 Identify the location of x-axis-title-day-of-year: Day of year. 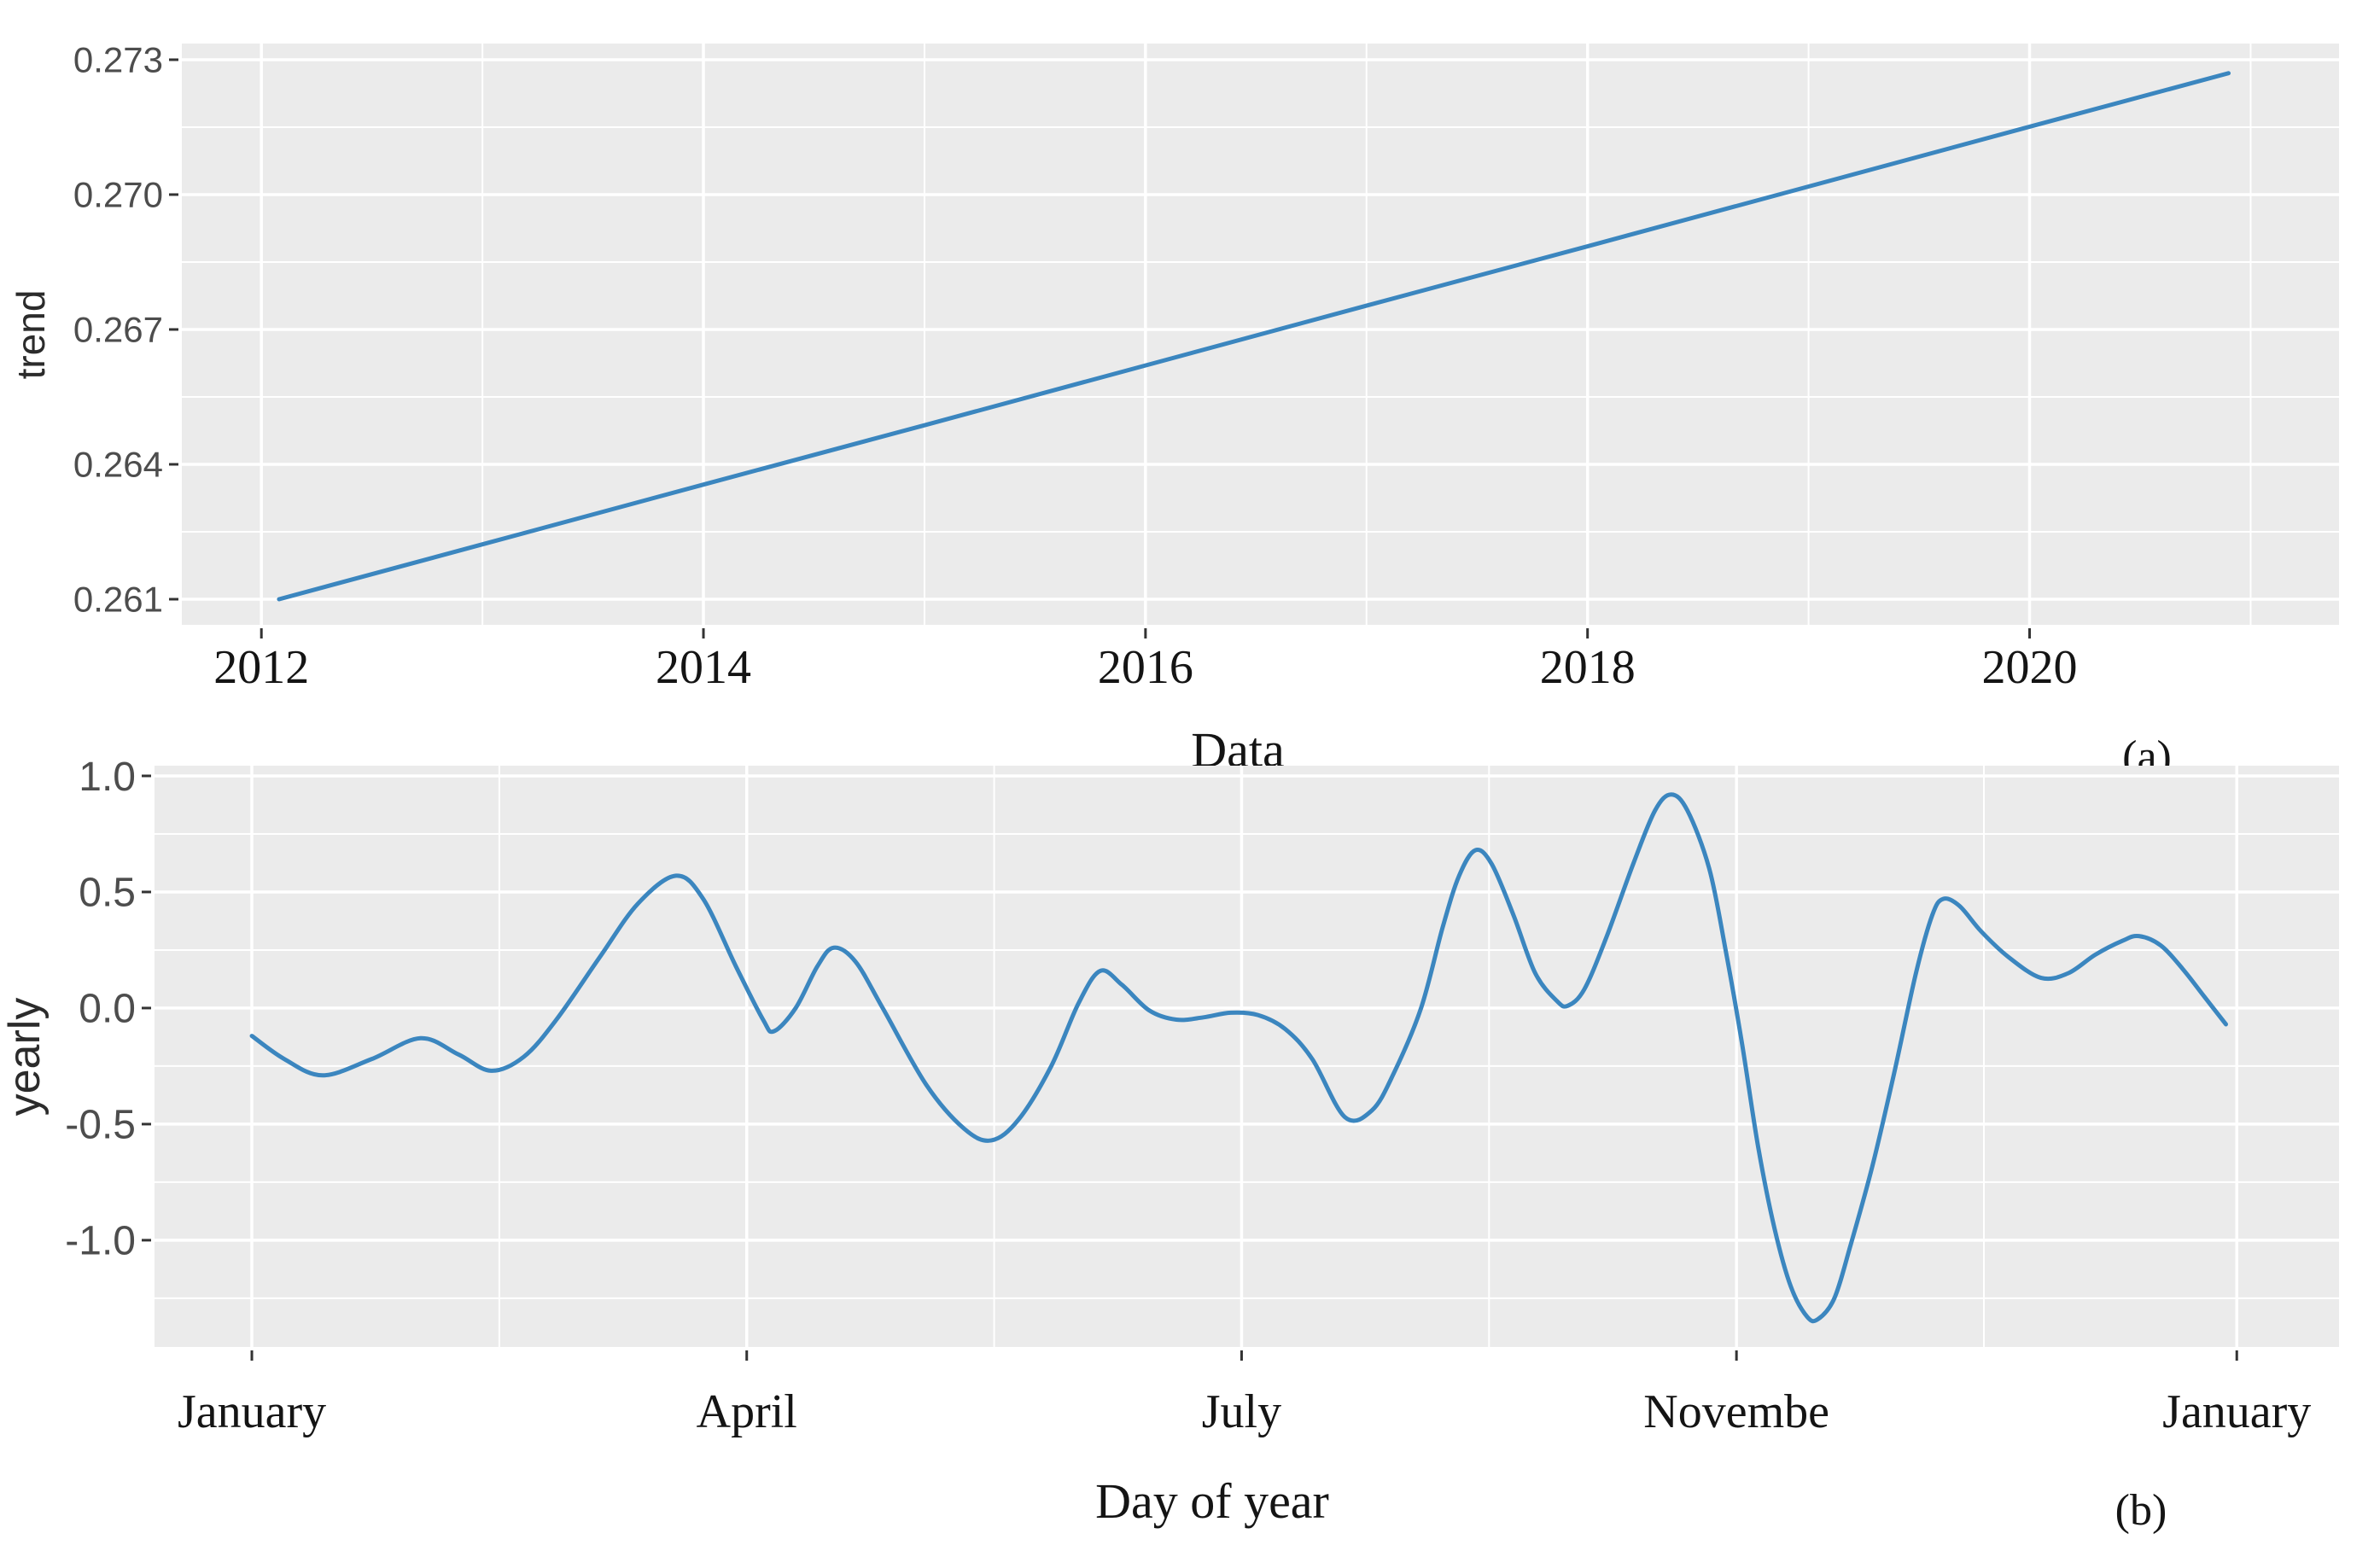
(1212, 1501).